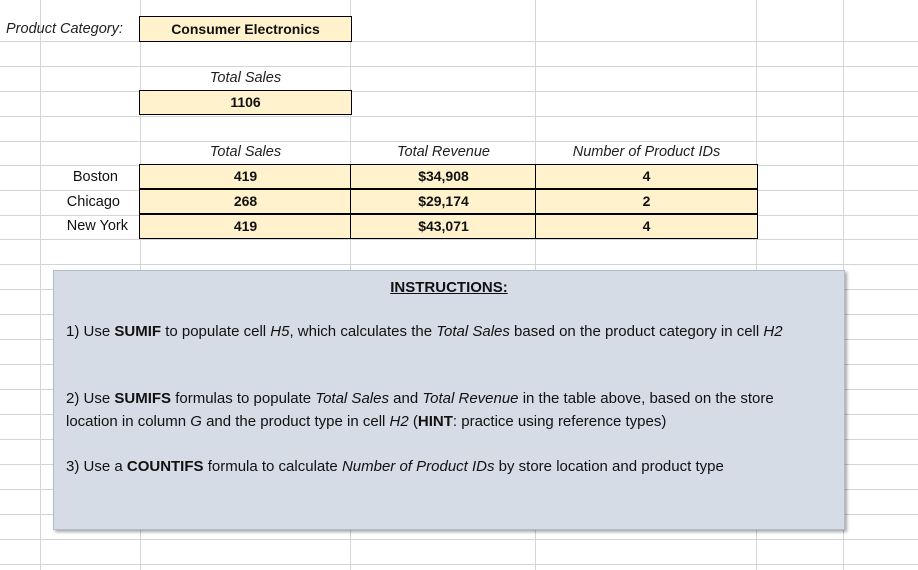 The width and height of the screenshot is (918, 570). What do you see at coordinates (95, 177) in the screenshot?
I see `row-city-boston: Boston` at bounding box center [95, 177].